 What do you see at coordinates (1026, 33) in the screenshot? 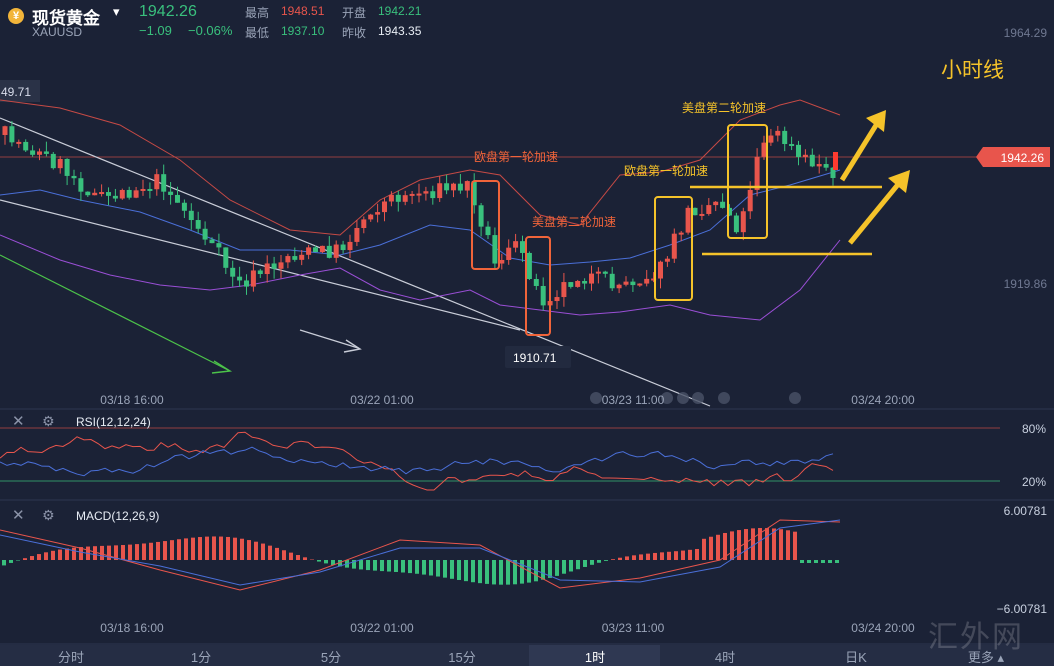
I see `price-axis-top: 1964.29` at bounding box center [1026, 33].